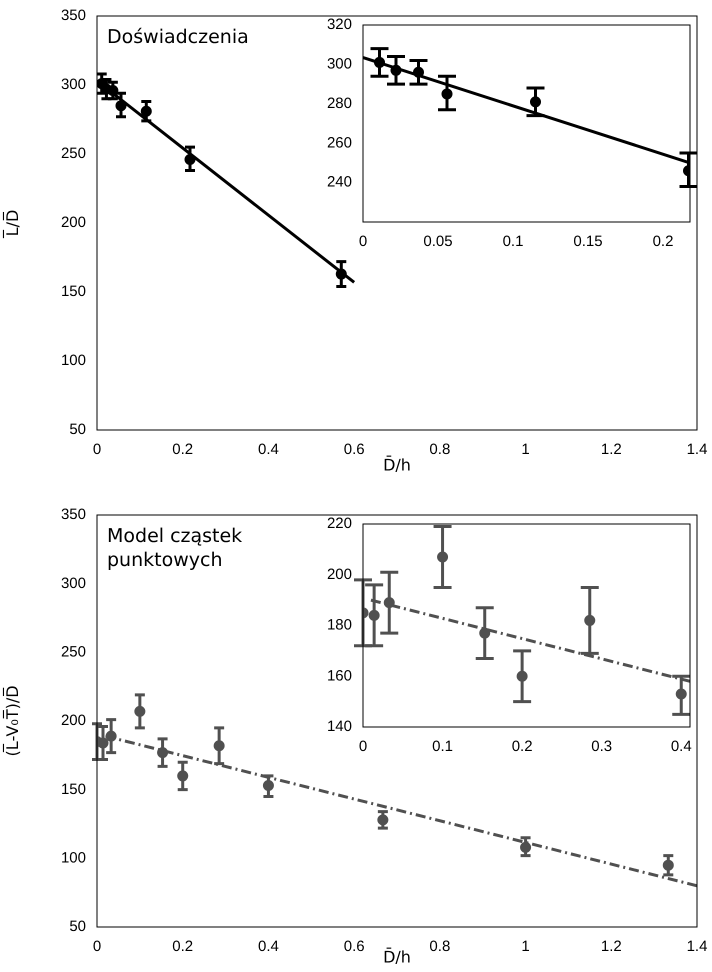 The image size is (712, 972). Describe the element at coordinates (12, 224) in the screenshot. I see `y-axis-title: L̅/D̅` at that location.